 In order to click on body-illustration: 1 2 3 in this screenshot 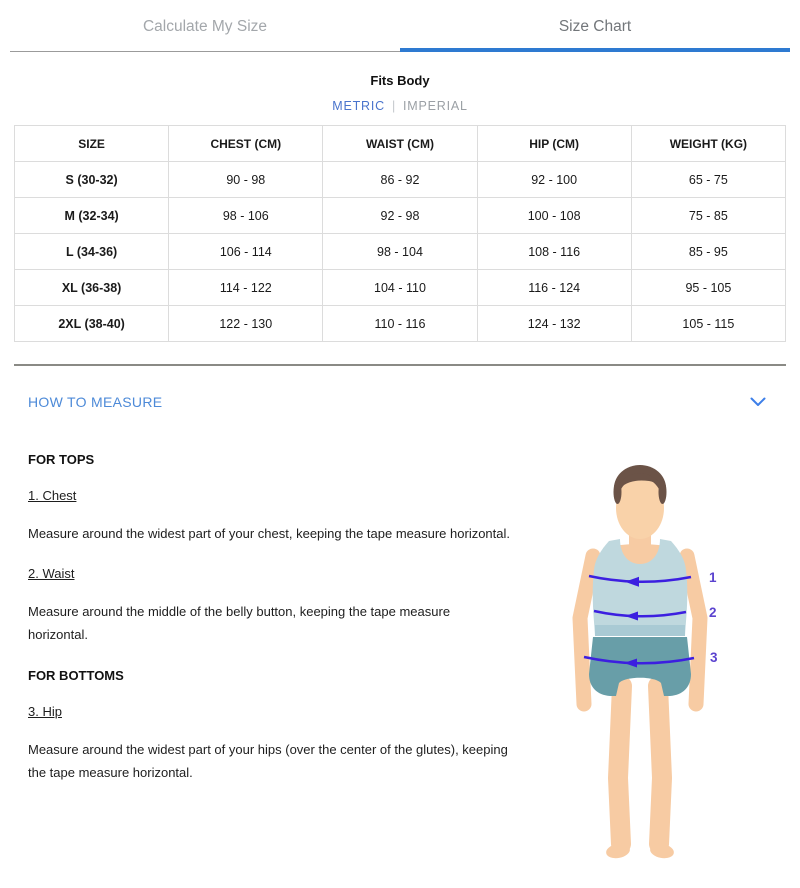, I will do `click(645, 662)`.